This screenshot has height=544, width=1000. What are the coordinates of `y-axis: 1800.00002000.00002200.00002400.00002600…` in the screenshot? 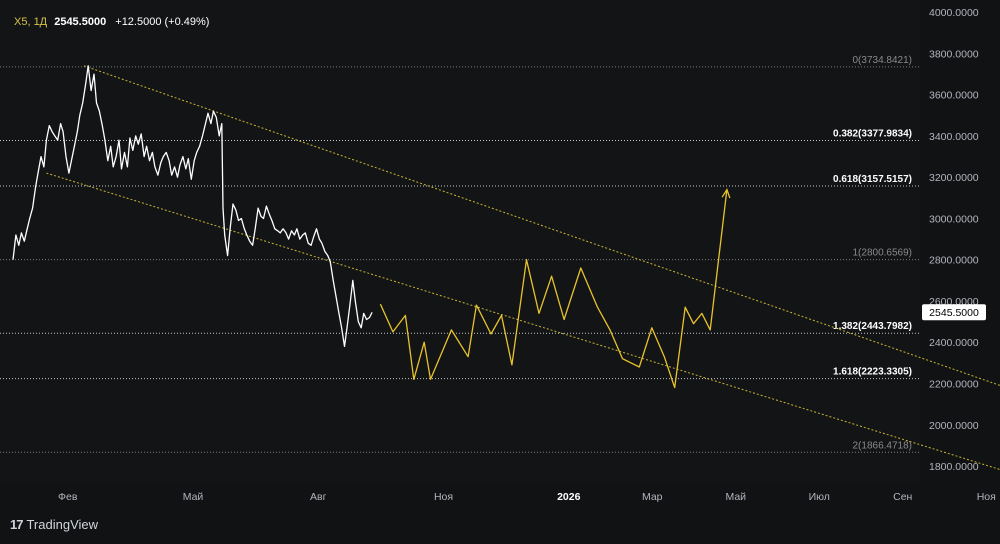 It's located at (954, 240).